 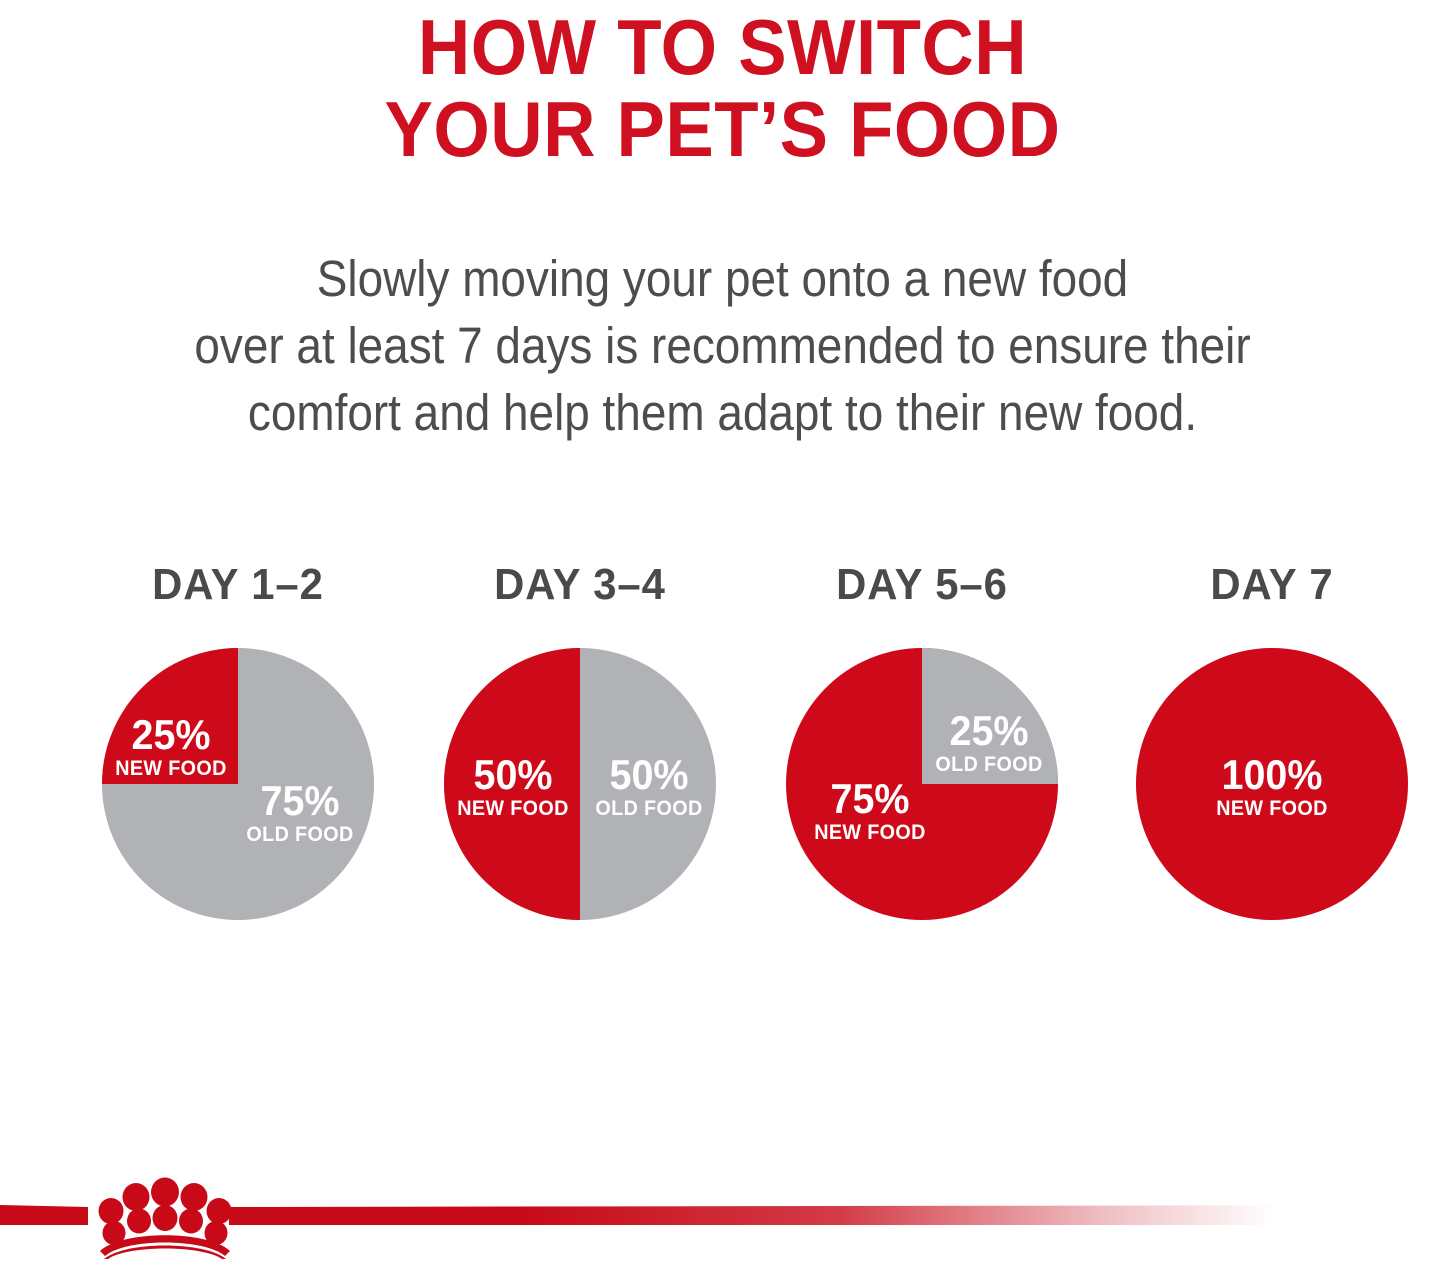 I want to click on pie-chart-day-3-4: 50% NEW FOOD 50% OLD FOOD, so click(x=580, y=784).